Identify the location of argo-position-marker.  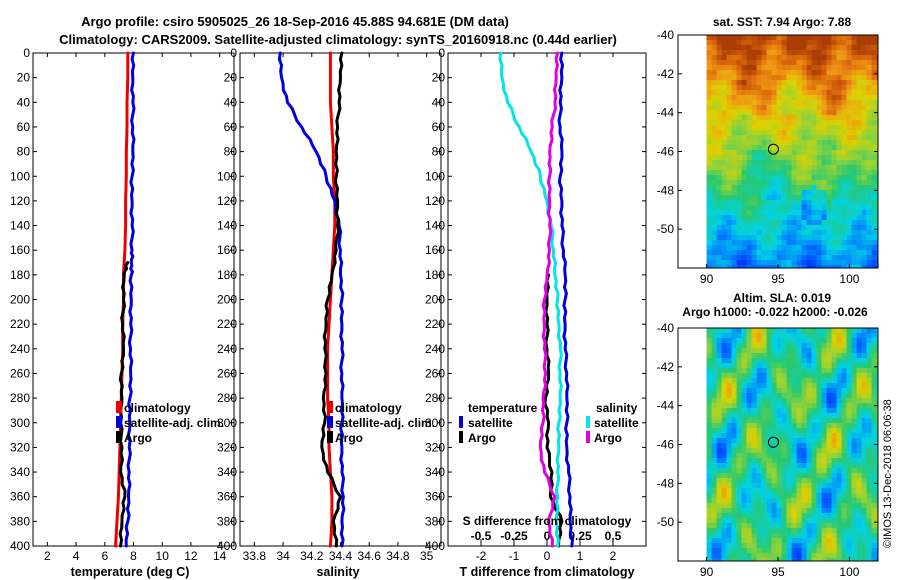
(773, 149).